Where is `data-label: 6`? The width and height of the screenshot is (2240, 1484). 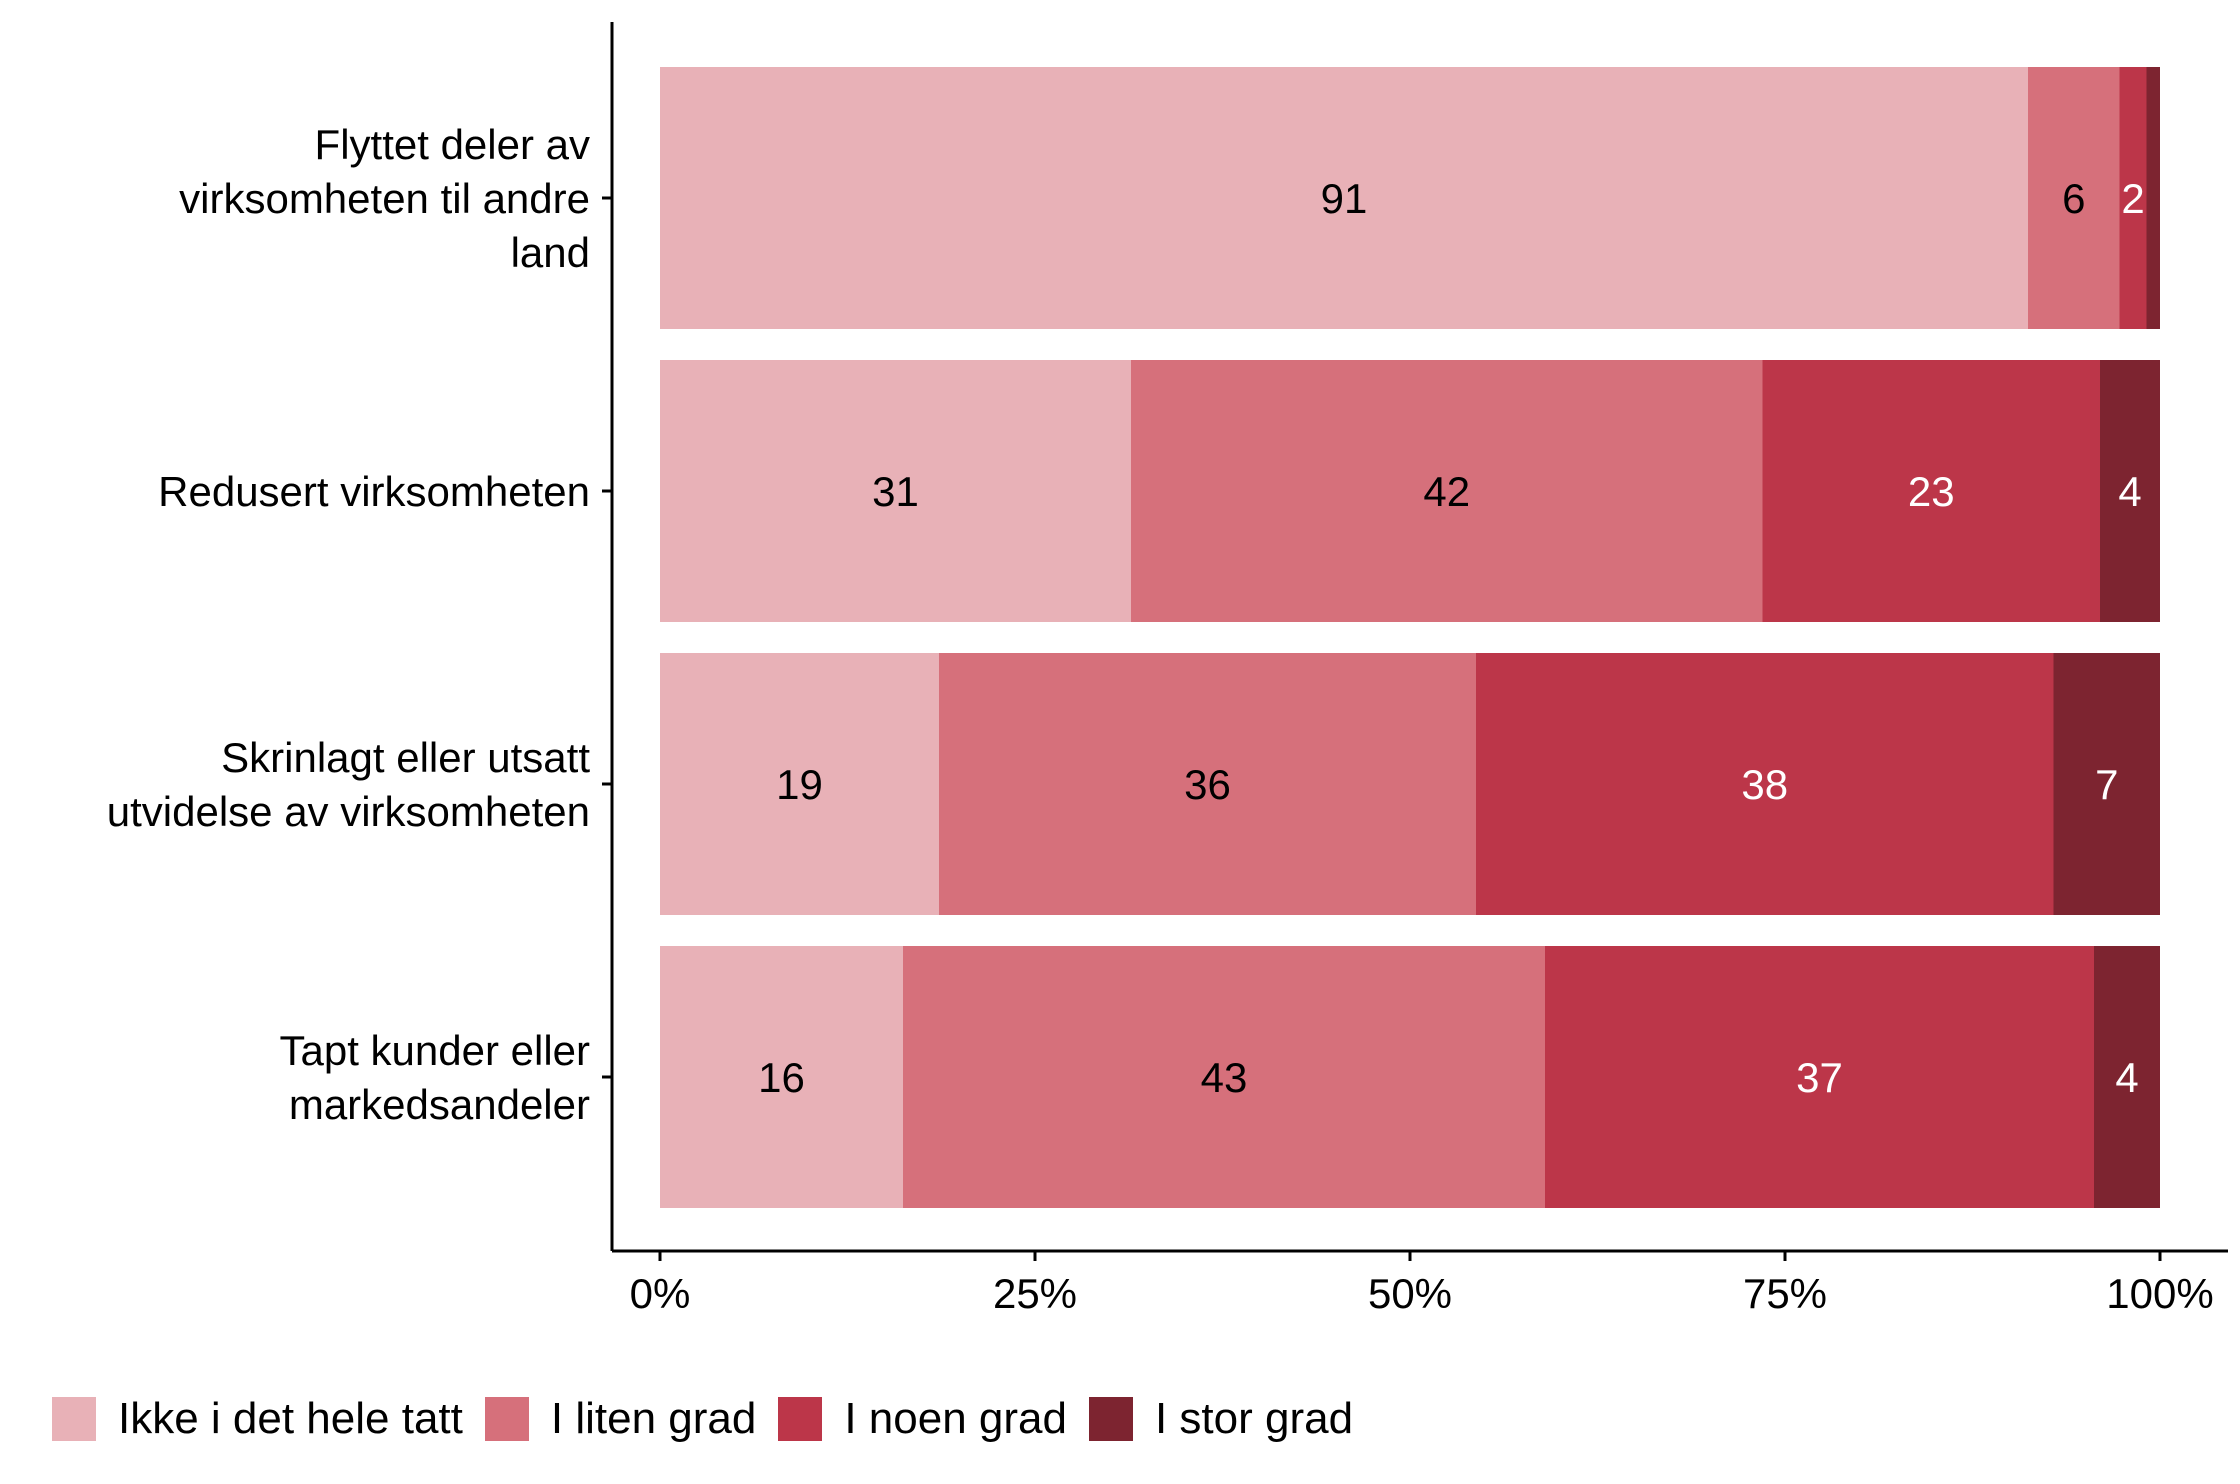
data-label: 6 is located at coordinates (2073, 198).